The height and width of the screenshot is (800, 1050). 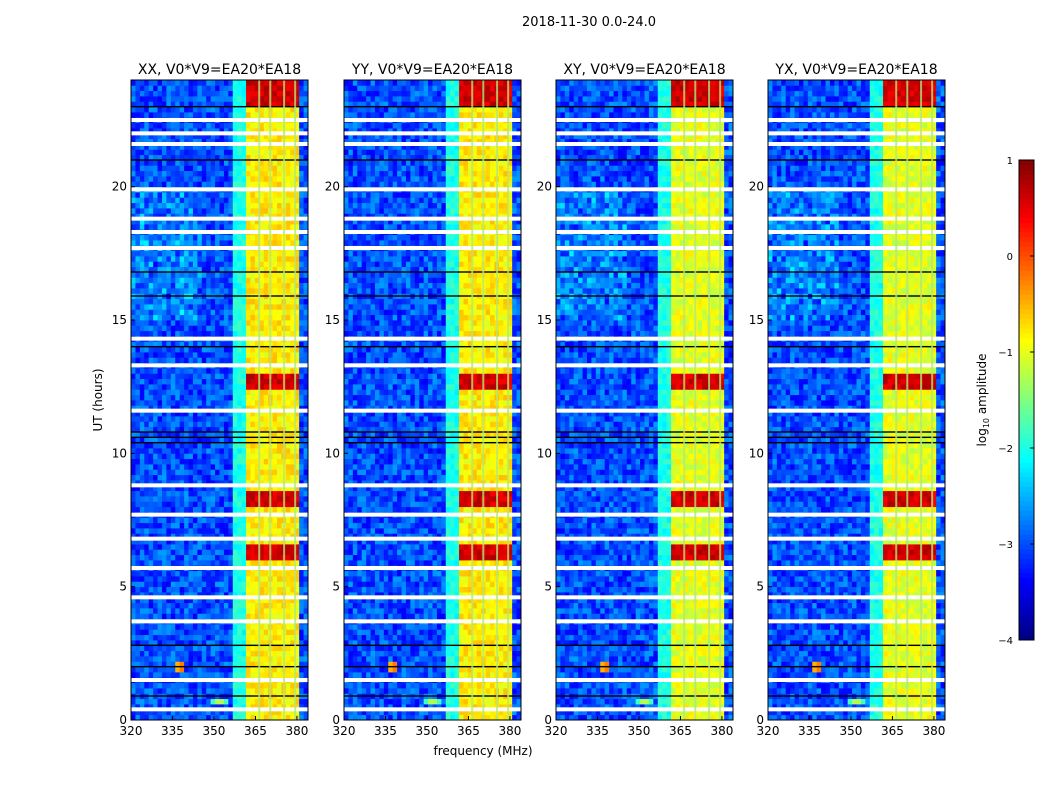 I want to click on x-tick-label: 365, so click(x=255, y=731).